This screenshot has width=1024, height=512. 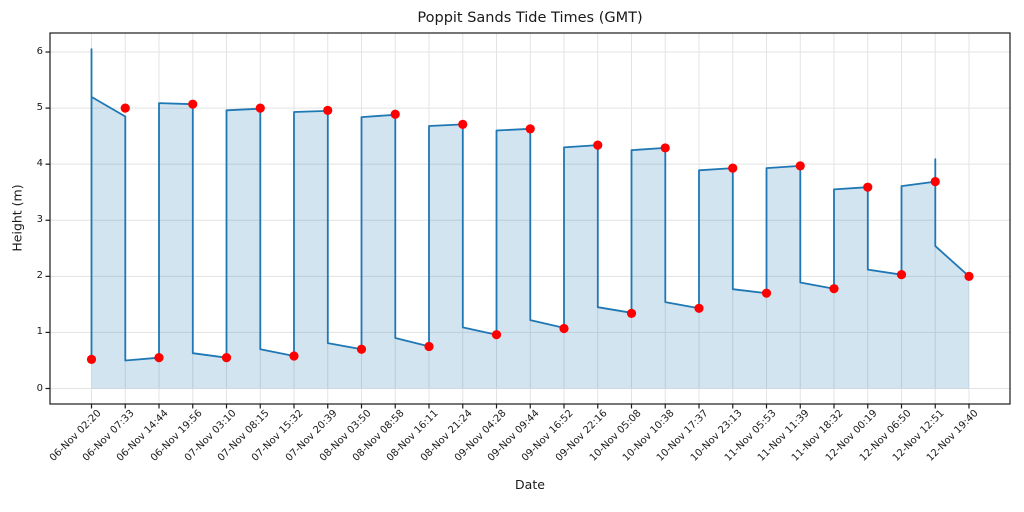 I want to click on y-tick-label: 4, so click(x=39, y=164).